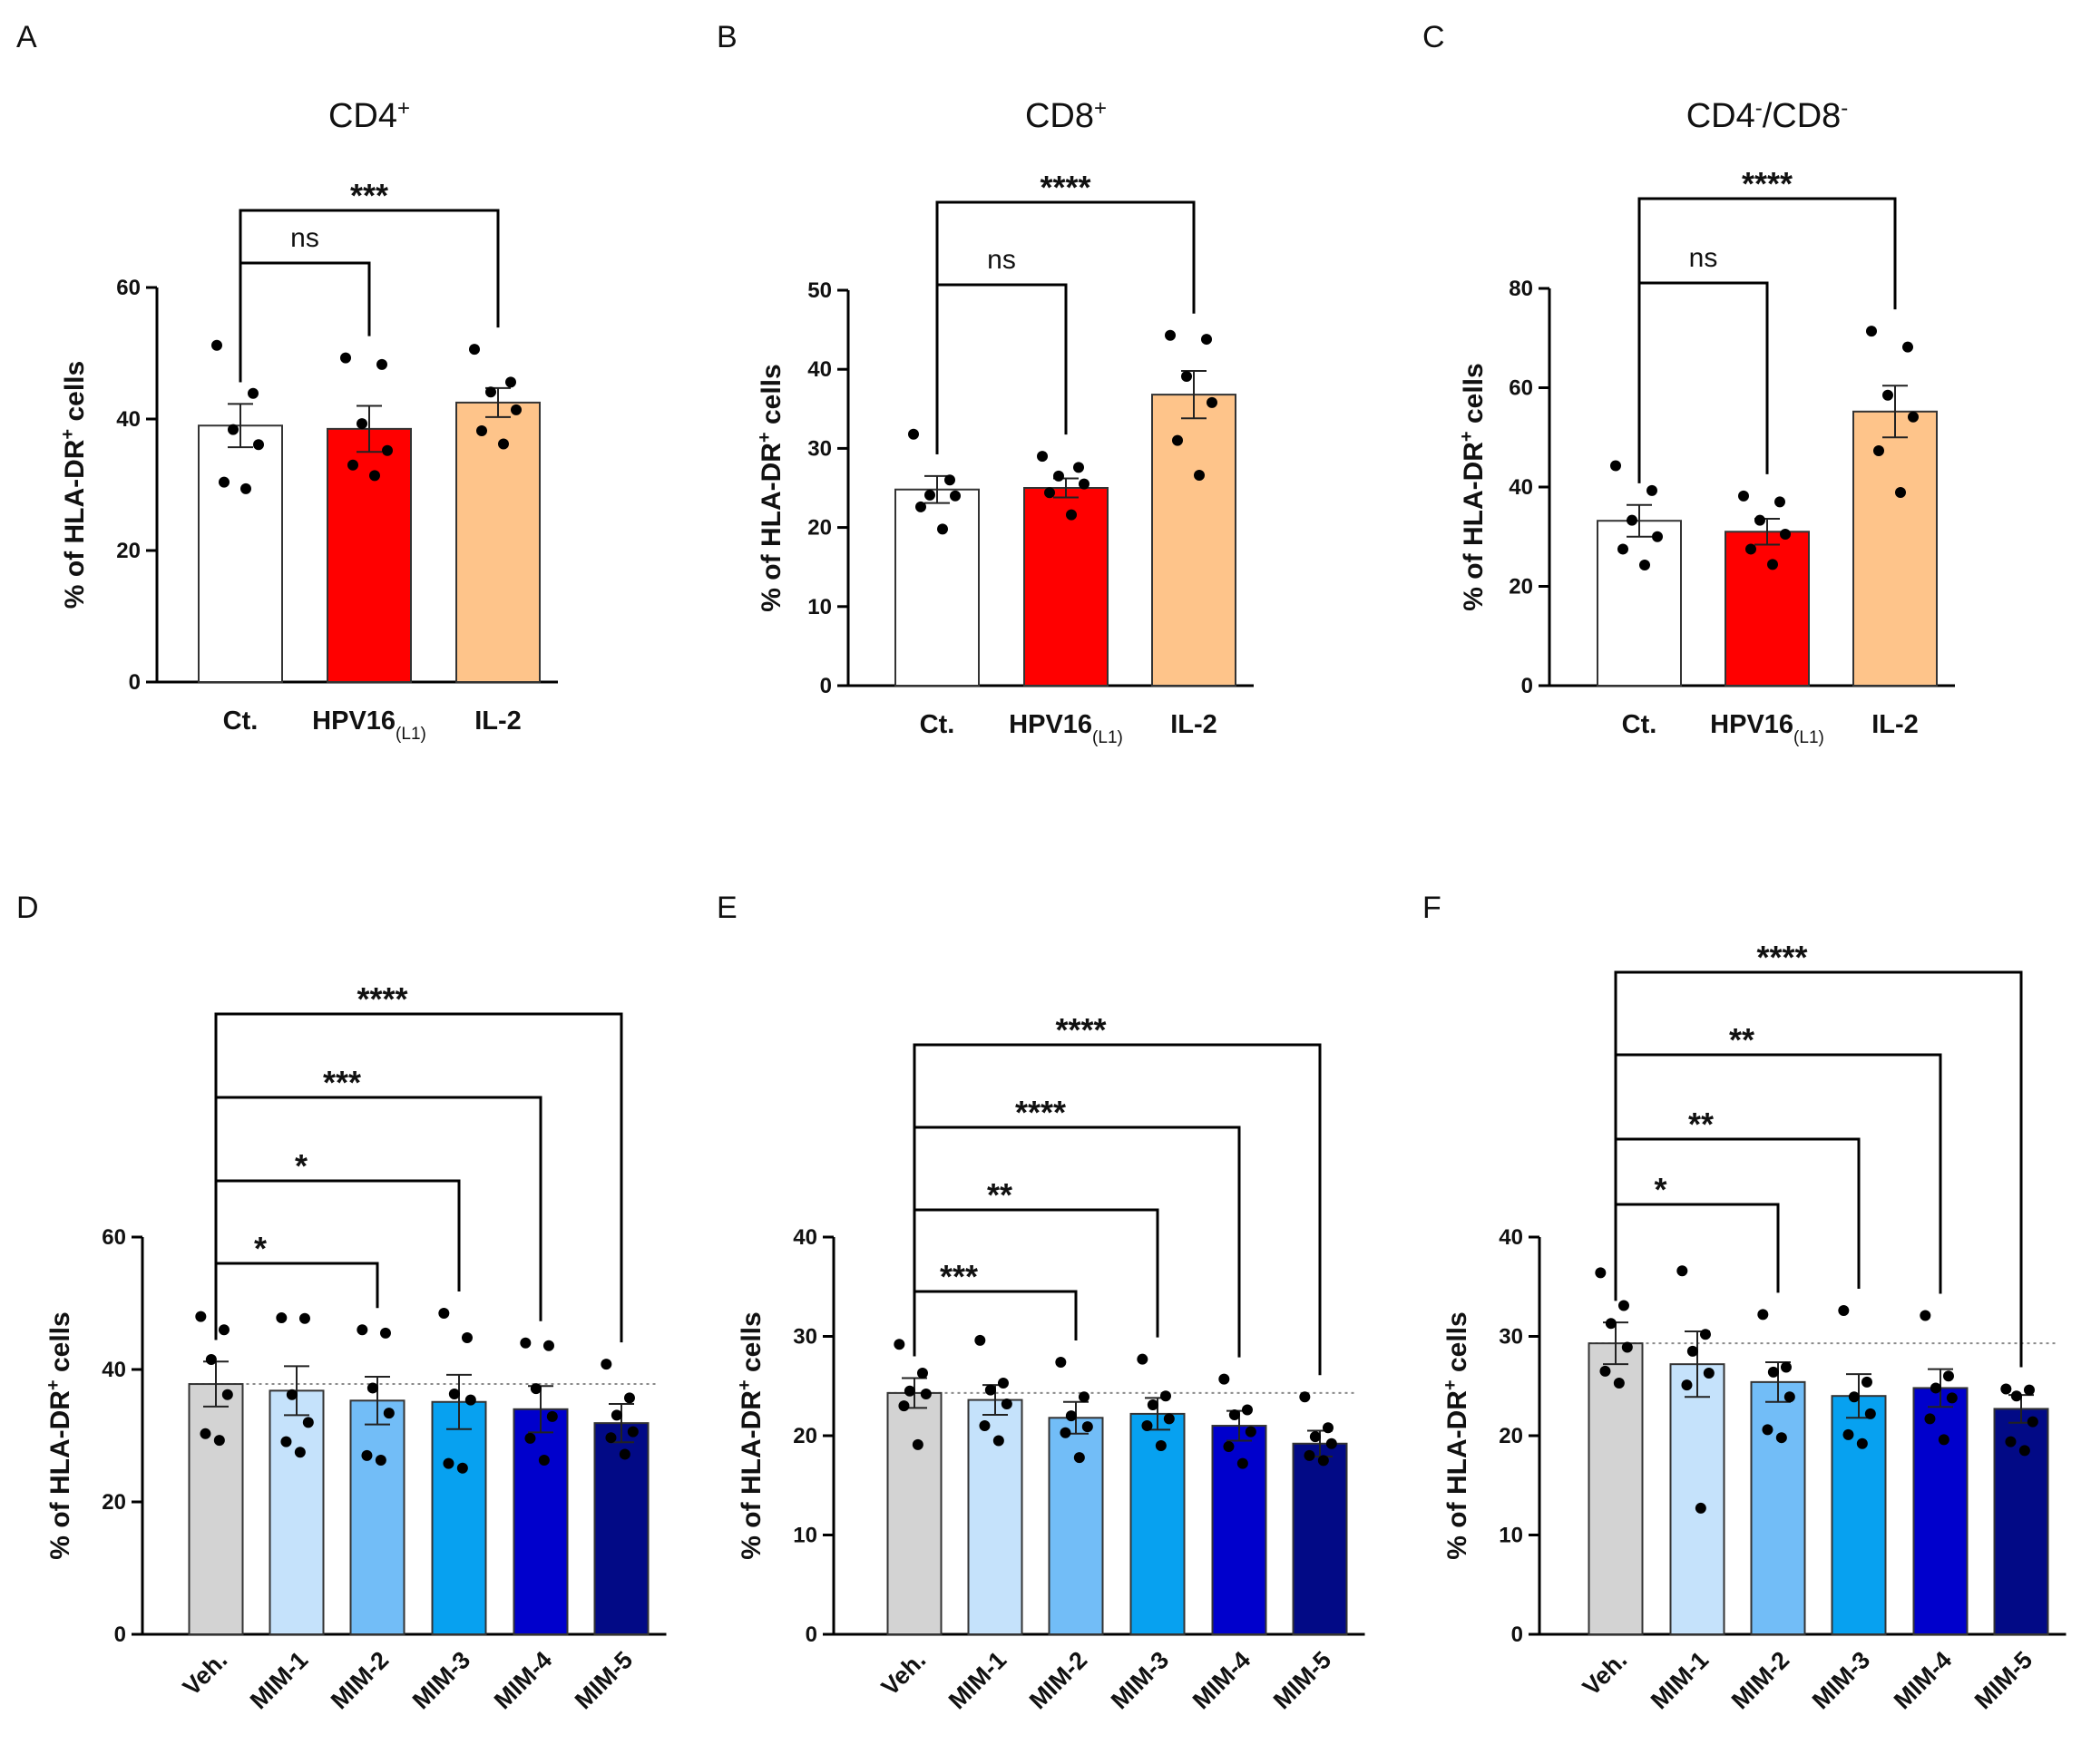 The width and height of the screenshot is (2091, 1764). I want to click on y-axis-label: % of HLA-DR+ cells, so click(60, 1435).